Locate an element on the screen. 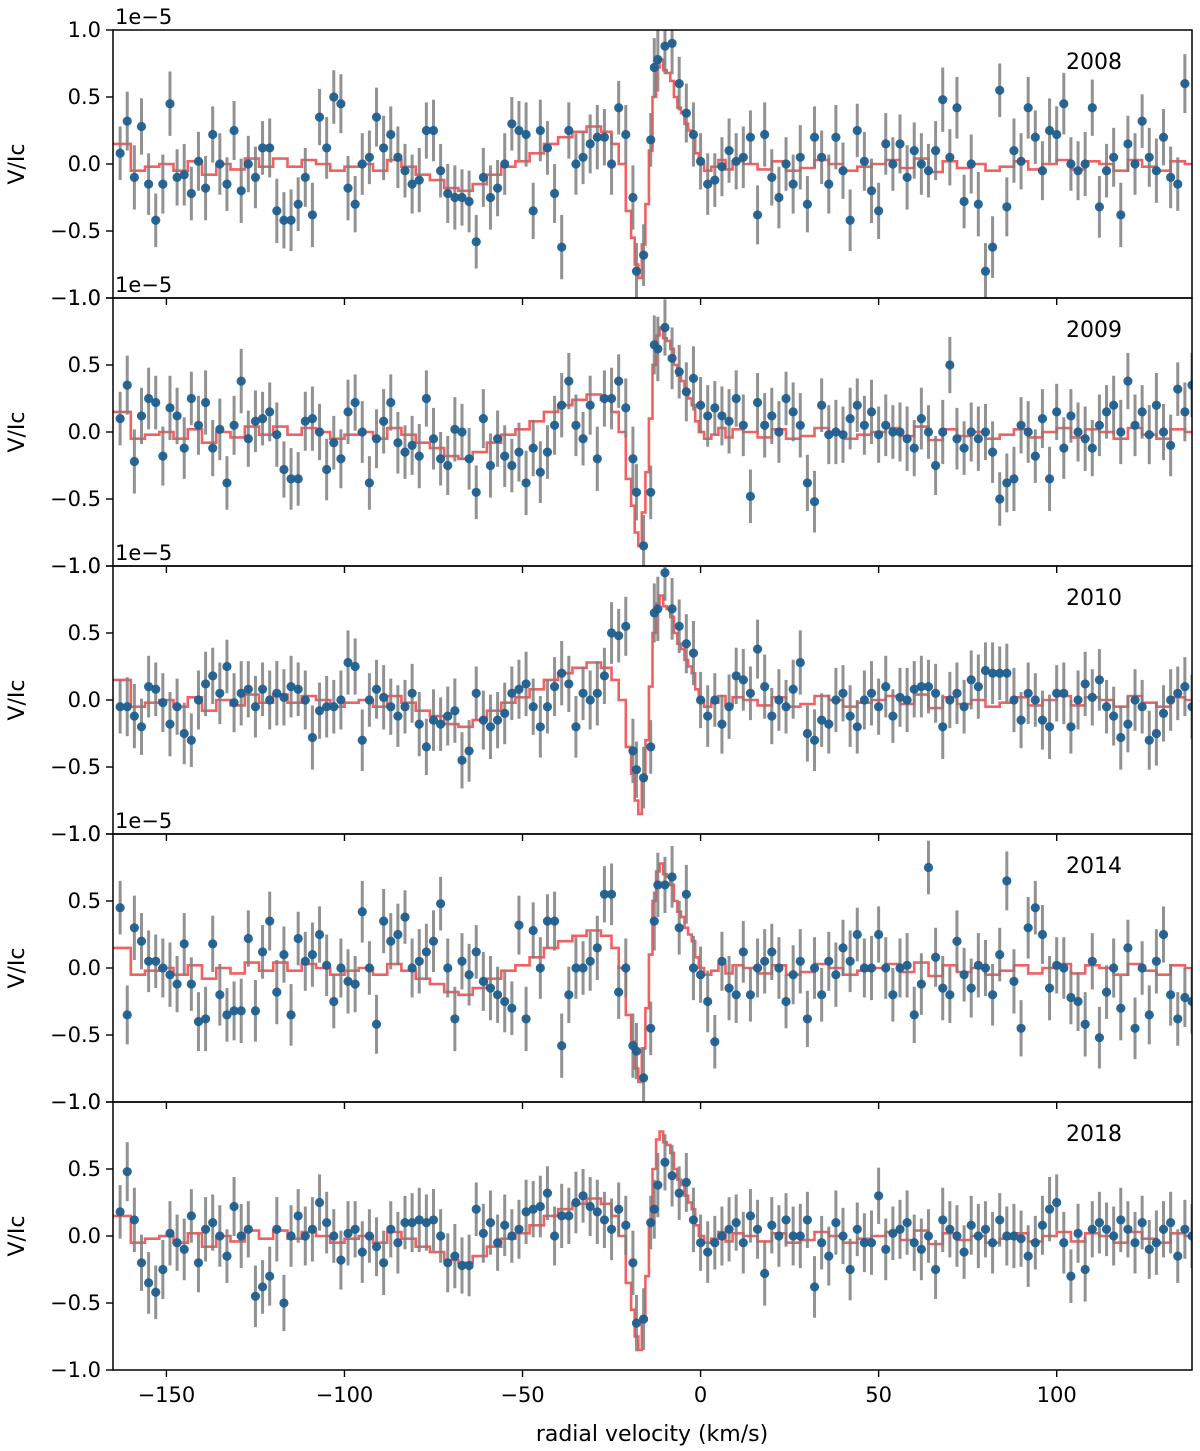 Image resolution: width=1200 pixels, height=1451 pixels. x-tick-label: 50 is located at coordinates (878, 1395).